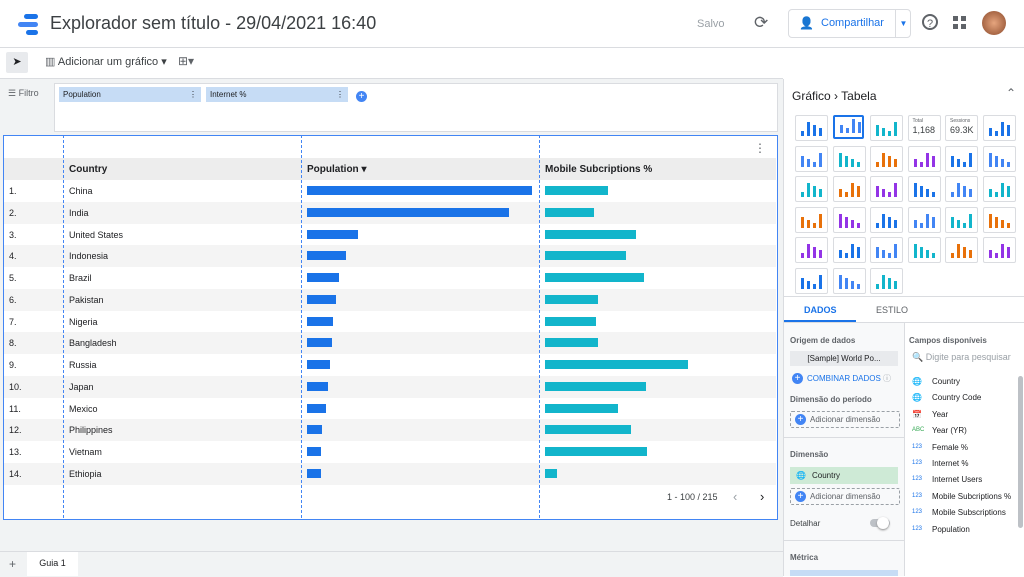 The width and height of the screenshot is (1024, 577). What do you see at coordinates (735, 496) in the screenshot?
I see `prev-page: ‹` at bounding box center [735, 496].